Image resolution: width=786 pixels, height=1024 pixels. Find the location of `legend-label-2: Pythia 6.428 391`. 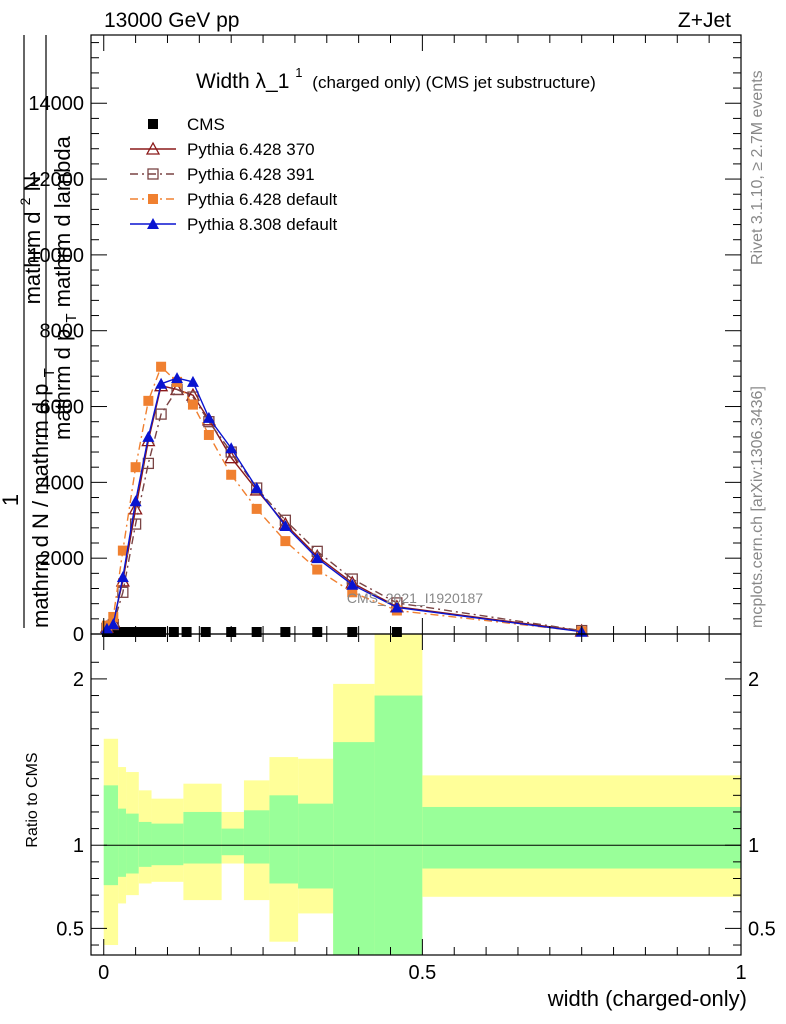

legend-label-2: Pythia 6.428 391 is located at coordinates (251, 174).